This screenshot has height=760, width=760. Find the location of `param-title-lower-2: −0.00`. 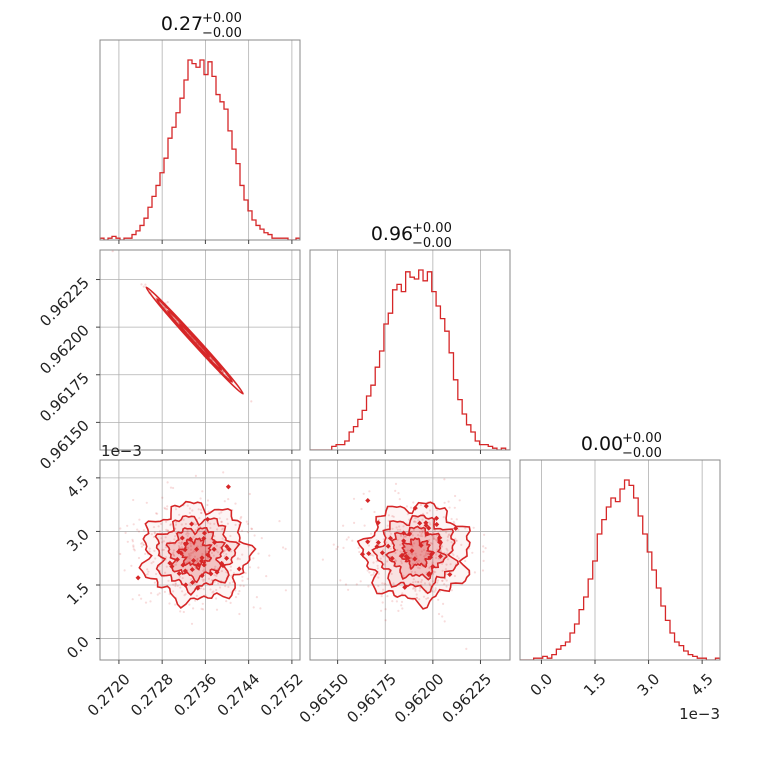

param-title-lower-2: −0.00 is located at coordinates (432, 243).